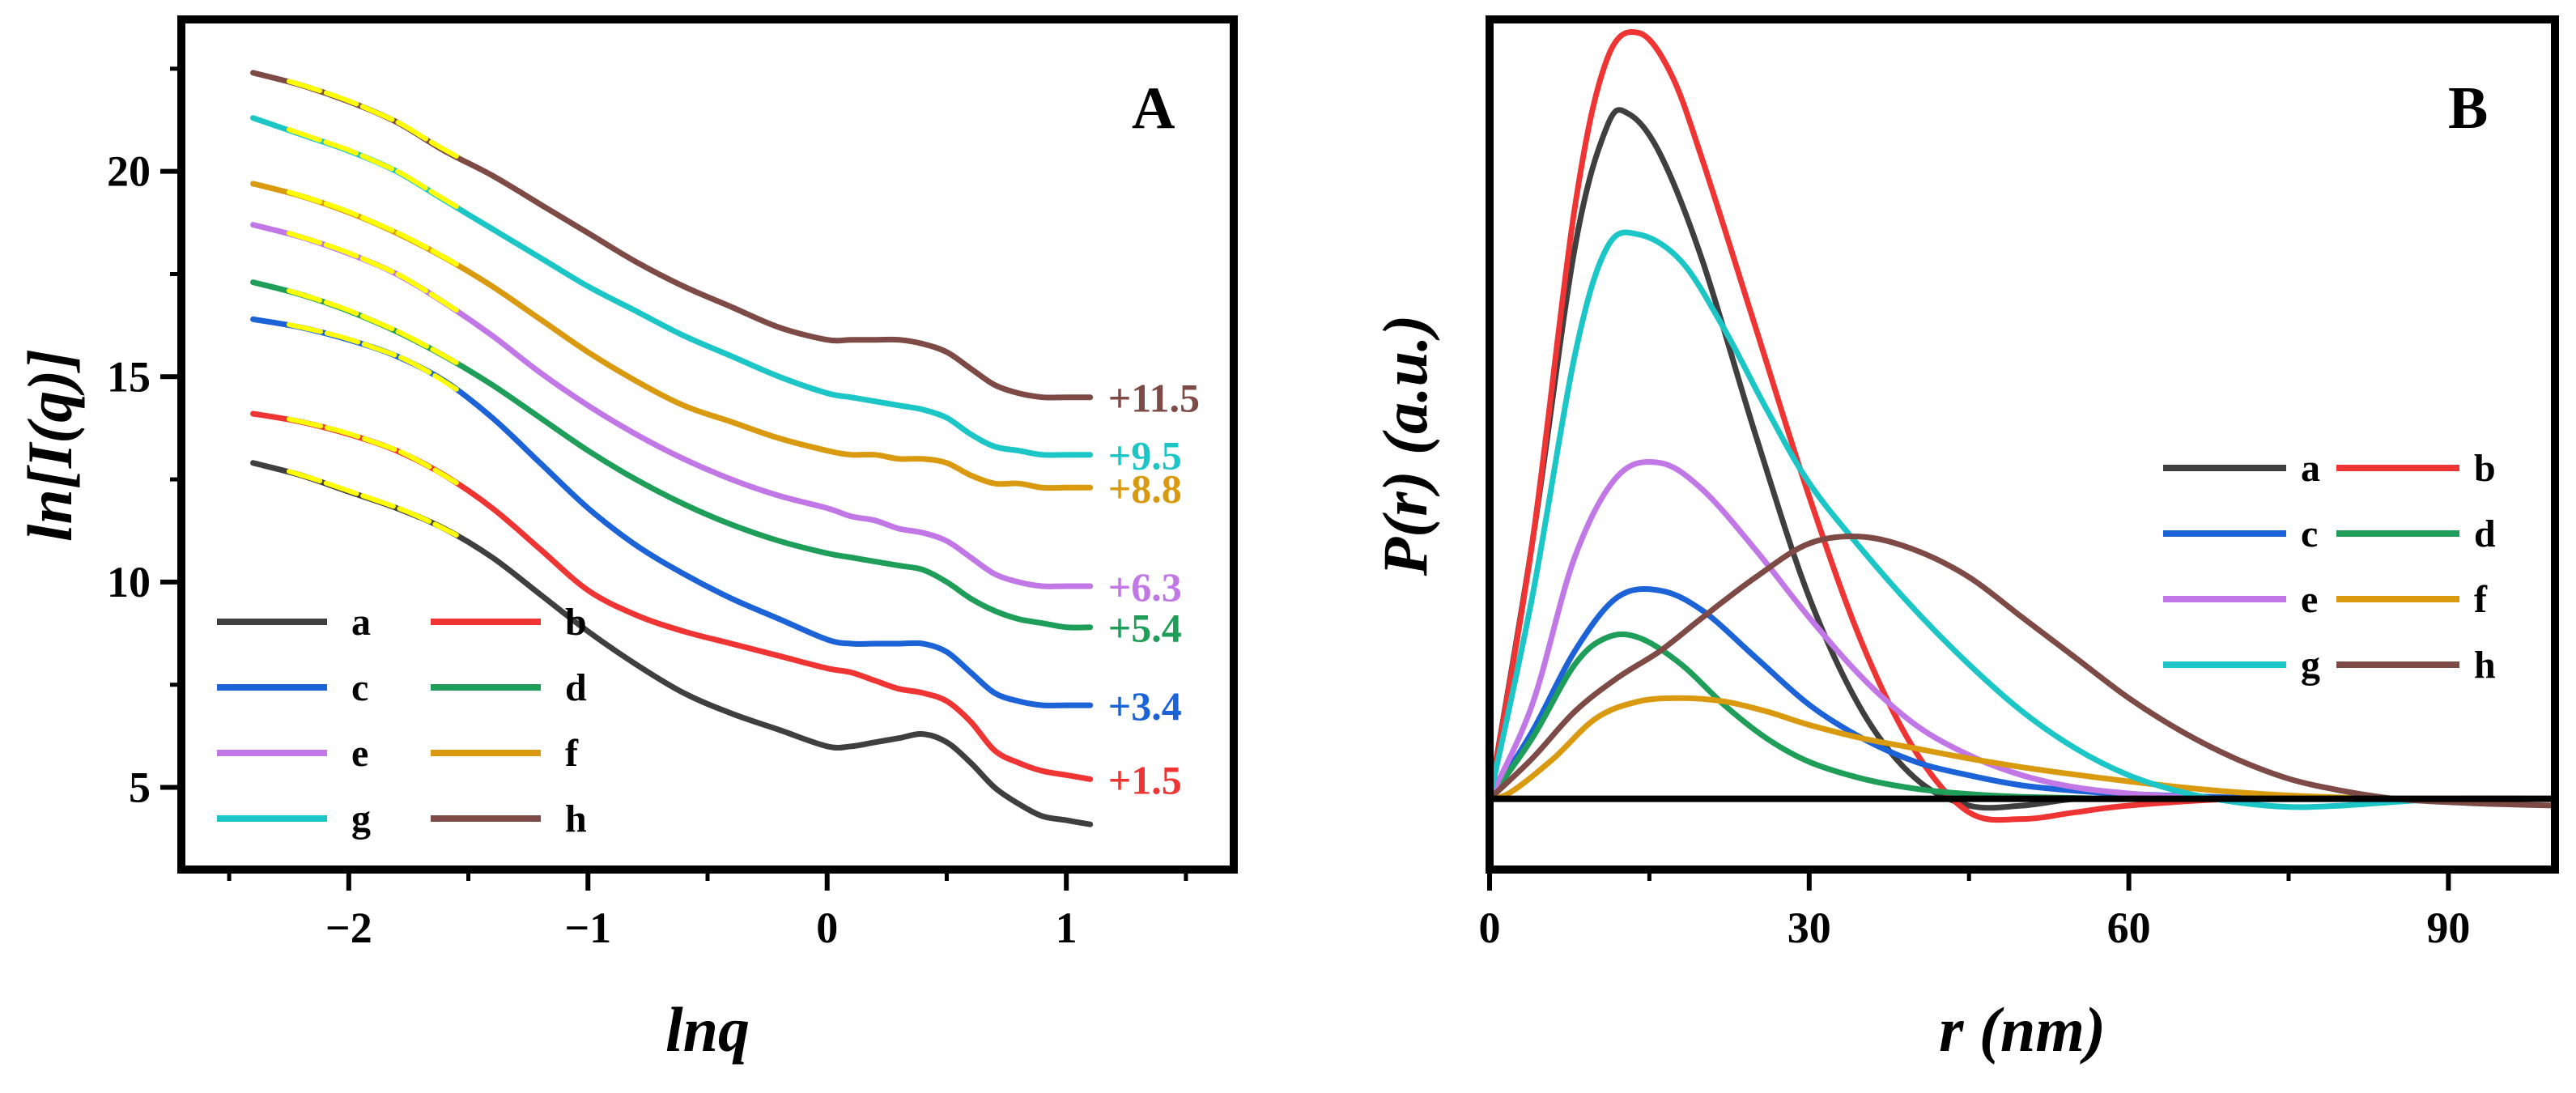 The image size is (2576, 1093). I want to click on panel-b-x-ticks: 0 30 60 90, so click(1975, 911).